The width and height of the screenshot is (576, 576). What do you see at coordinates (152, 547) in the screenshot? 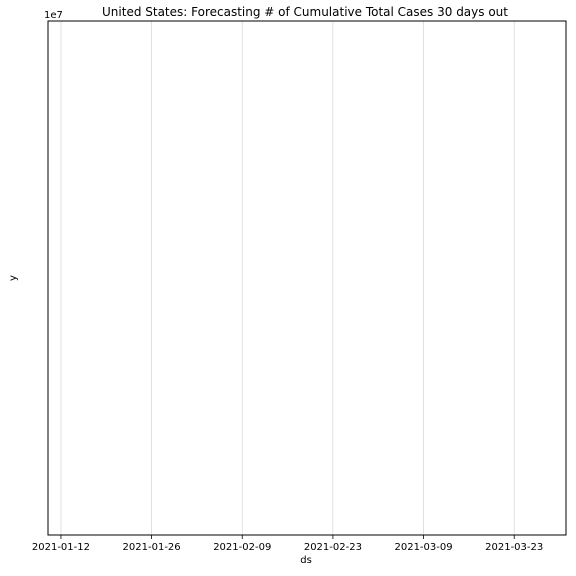
I see `x-tick-label: 2021-01-26` at bounding box center [152, 547].